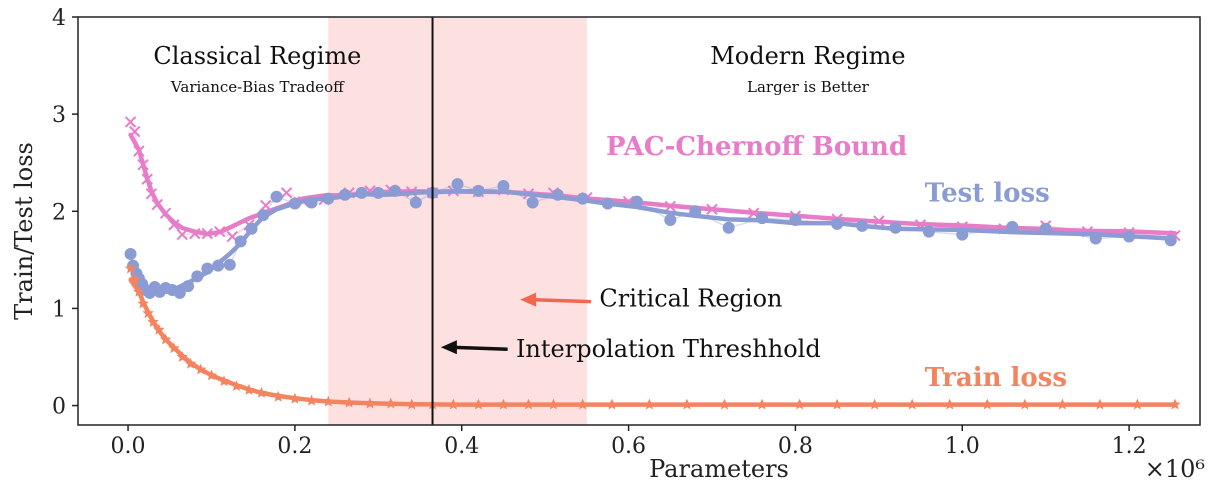  I want to click on y-tick-label: 2, so click(59, 212).